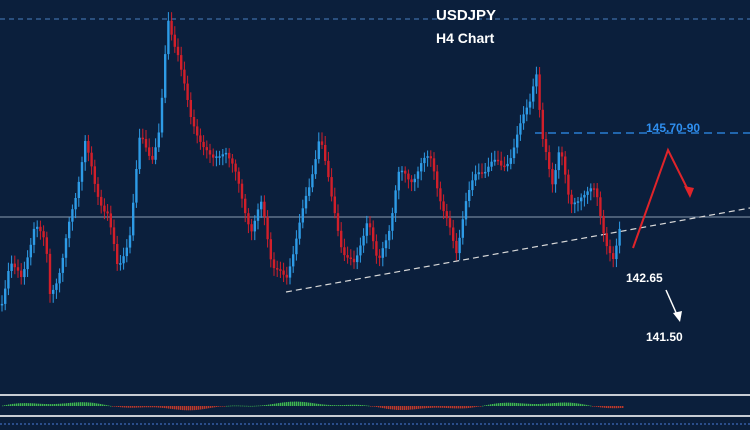  I want to click on resistance-label: 145.70-90, so click(673, 128).